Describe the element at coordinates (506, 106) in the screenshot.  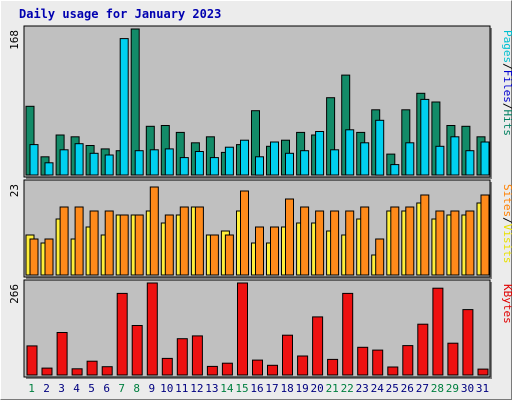
I see `legend-item-hits-files-pages-3: /` at that location.